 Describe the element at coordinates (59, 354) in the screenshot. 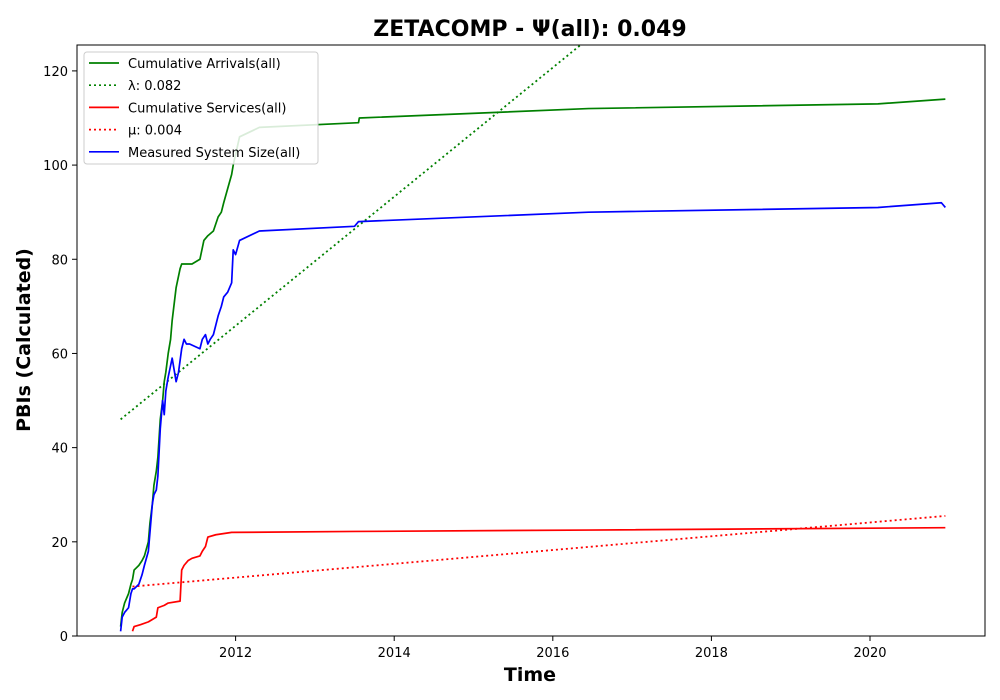

I see `y-tick-label: 60` at that location.